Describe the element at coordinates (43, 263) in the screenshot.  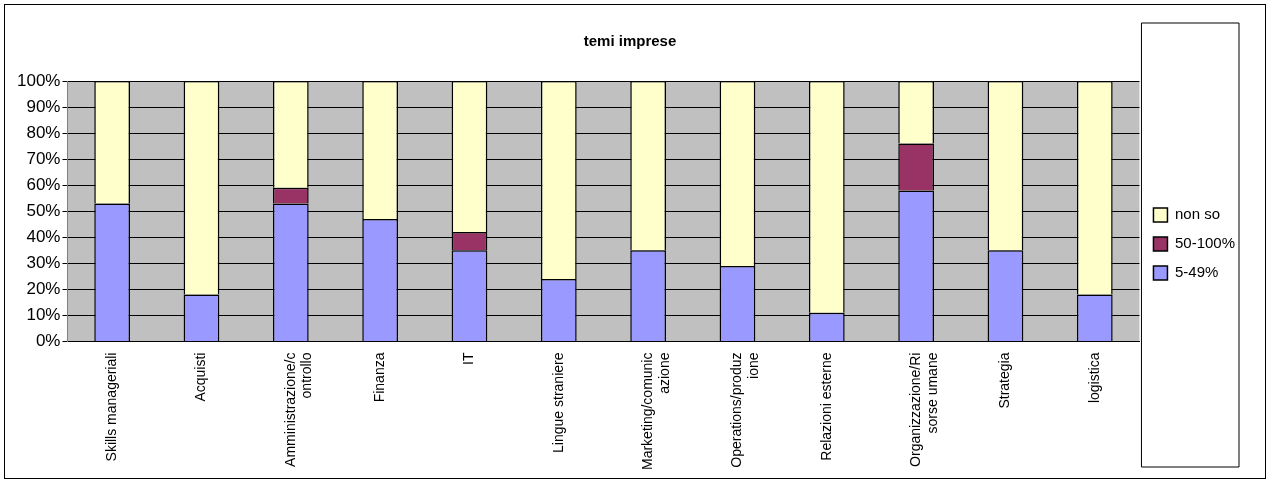
I see `y-tick-label: 30%` at that location.